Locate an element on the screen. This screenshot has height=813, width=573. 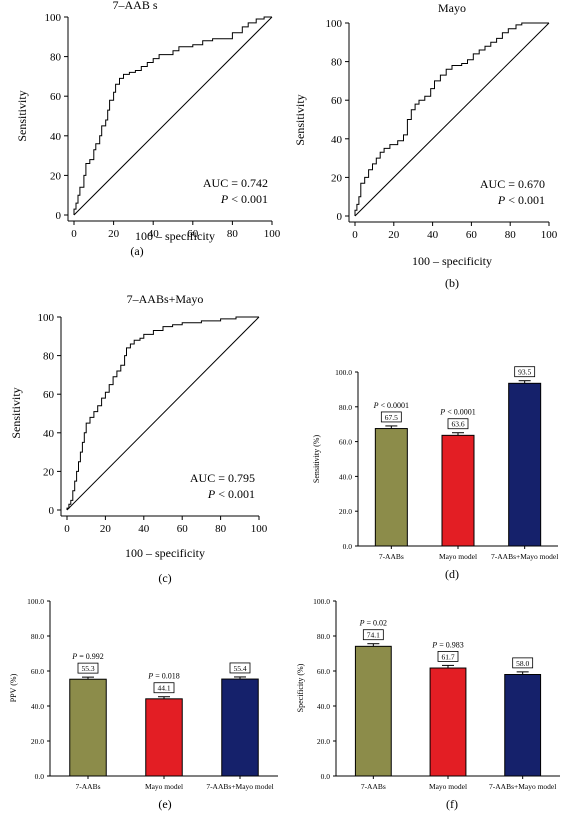
p-value-annotation: P = 0.02 is located at coordinates (373, 623).